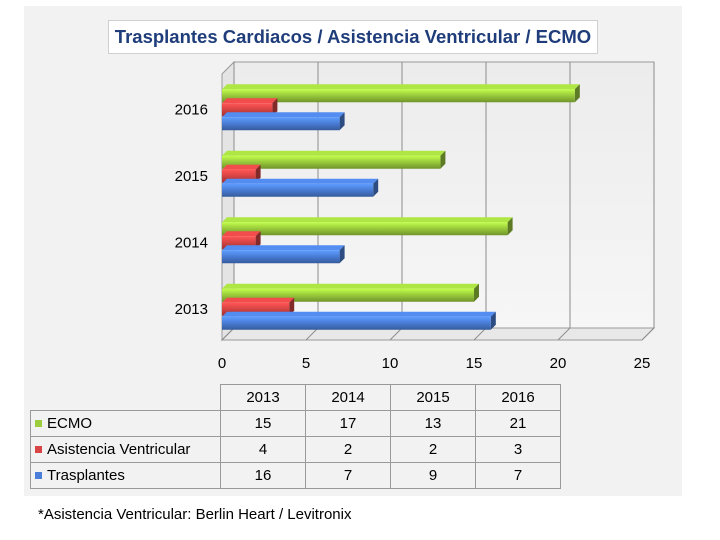 The width and height of the screenshot is (720, 540). I want to click on table-cell: 17, so click(348, 423).